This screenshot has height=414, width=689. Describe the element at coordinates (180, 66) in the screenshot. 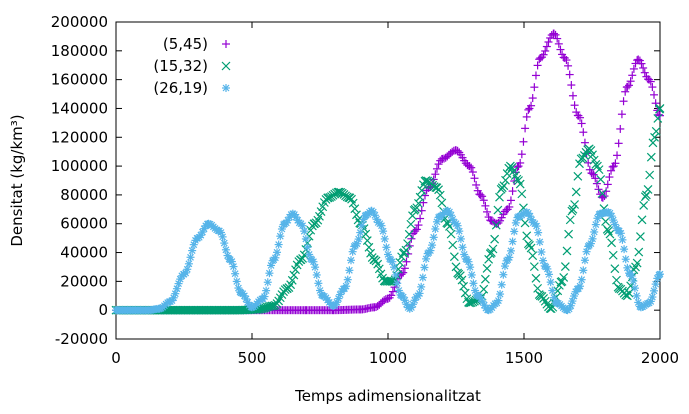

I see `legend-label: (15,32)` at that location.